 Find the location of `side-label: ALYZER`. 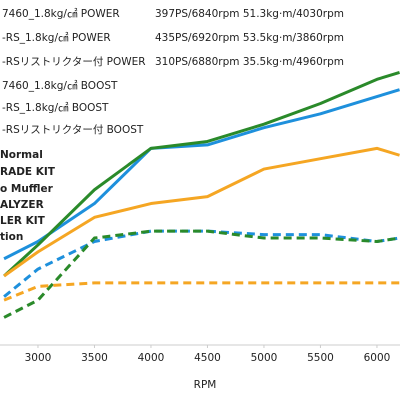

side-label: ALYZER is located at coordinates (22, 205).